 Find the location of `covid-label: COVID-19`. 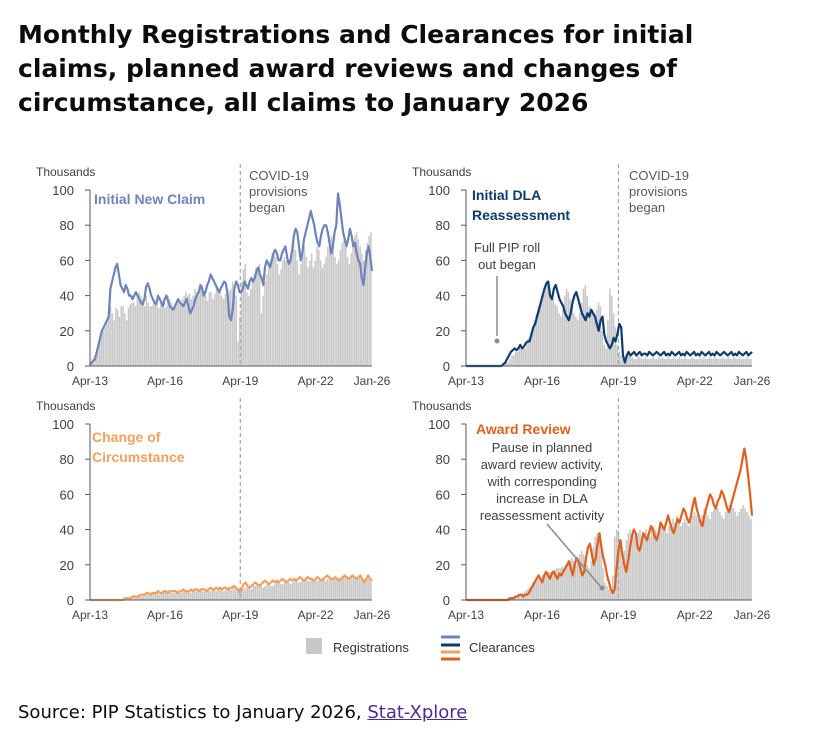

covid-label: COVID-19 is located at coordinates (659, 175).